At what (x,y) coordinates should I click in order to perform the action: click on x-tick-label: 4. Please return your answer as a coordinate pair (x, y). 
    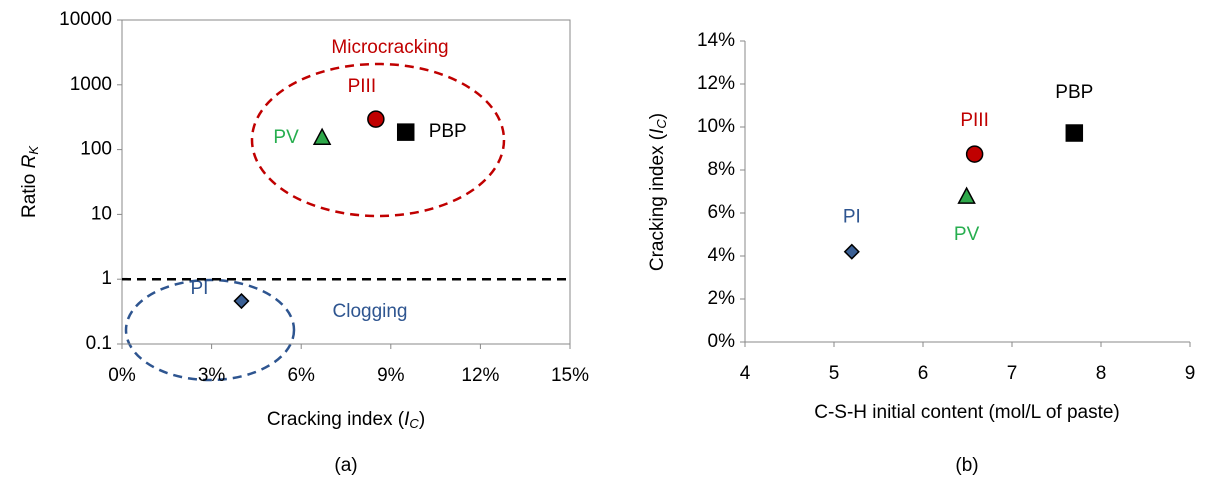
    Looking at the image, I should click on (745, 373).